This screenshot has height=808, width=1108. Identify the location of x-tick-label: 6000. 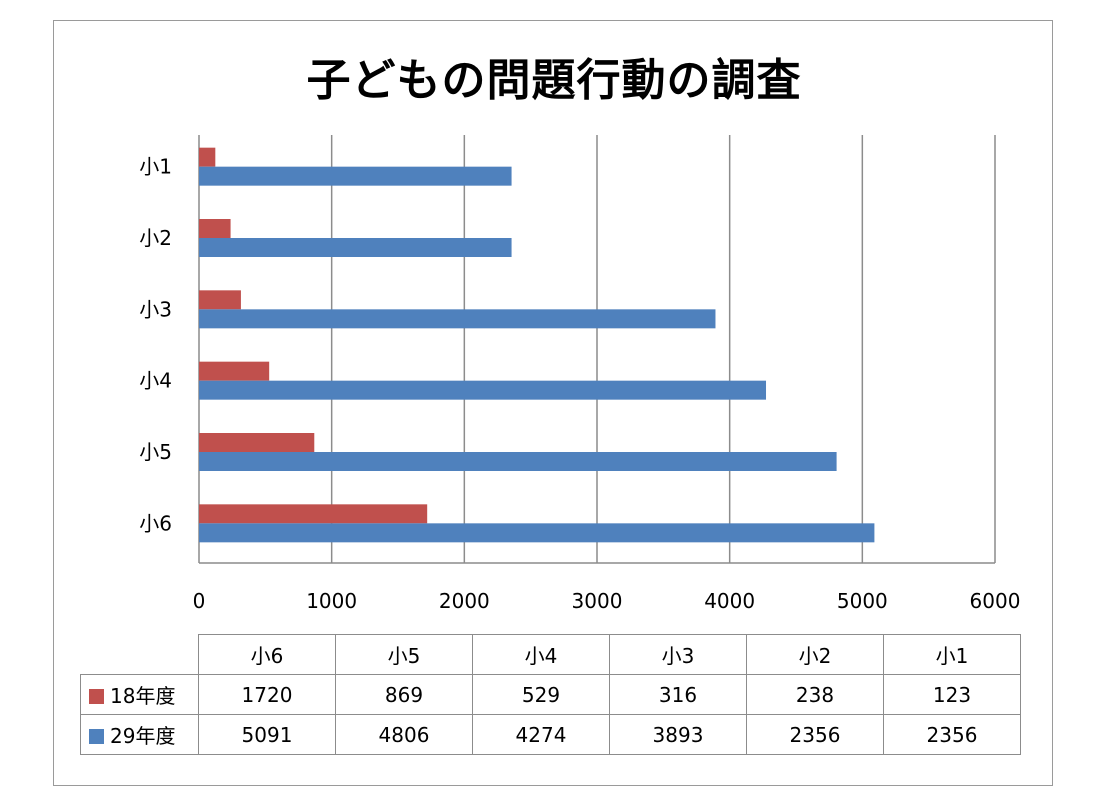
(995, 601).